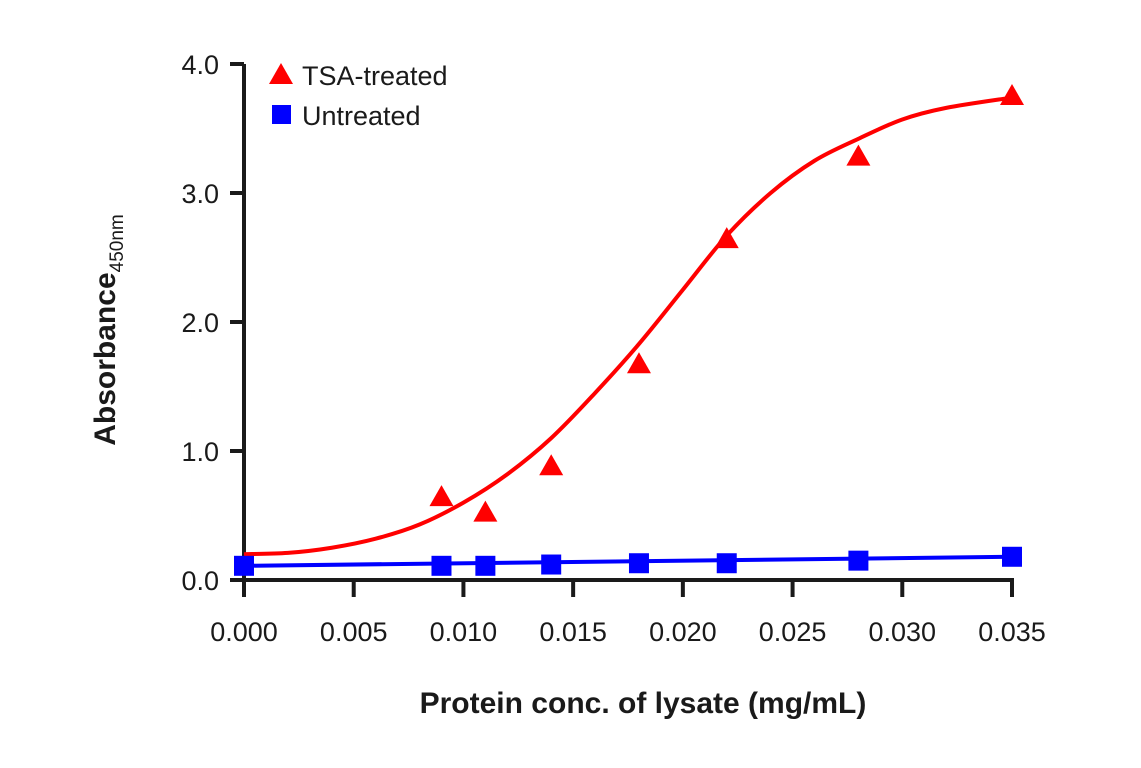  I want to click on x-tick-label: 0.030, so click(902, 632).